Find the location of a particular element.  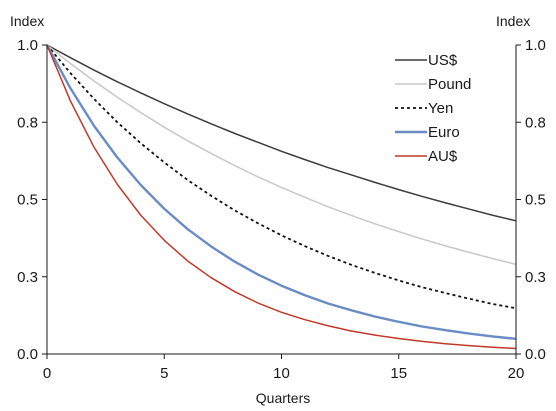

legend-label: Euro is located at coordinates (444, 132).